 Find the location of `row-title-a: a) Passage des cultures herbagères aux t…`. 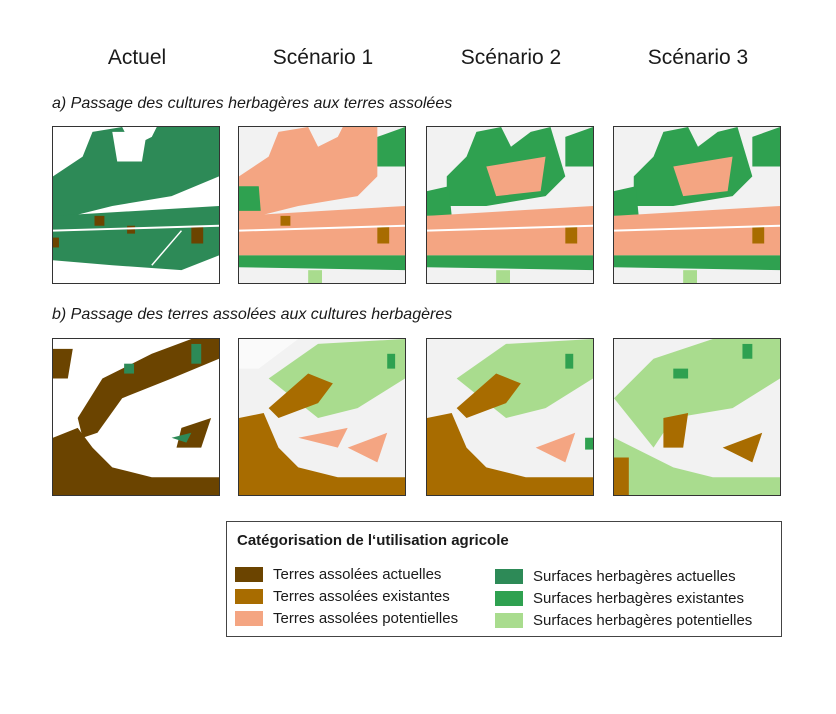

row-title-a: a) Passage des cultures herbagères aux t… is located at coordinates (252, 103).